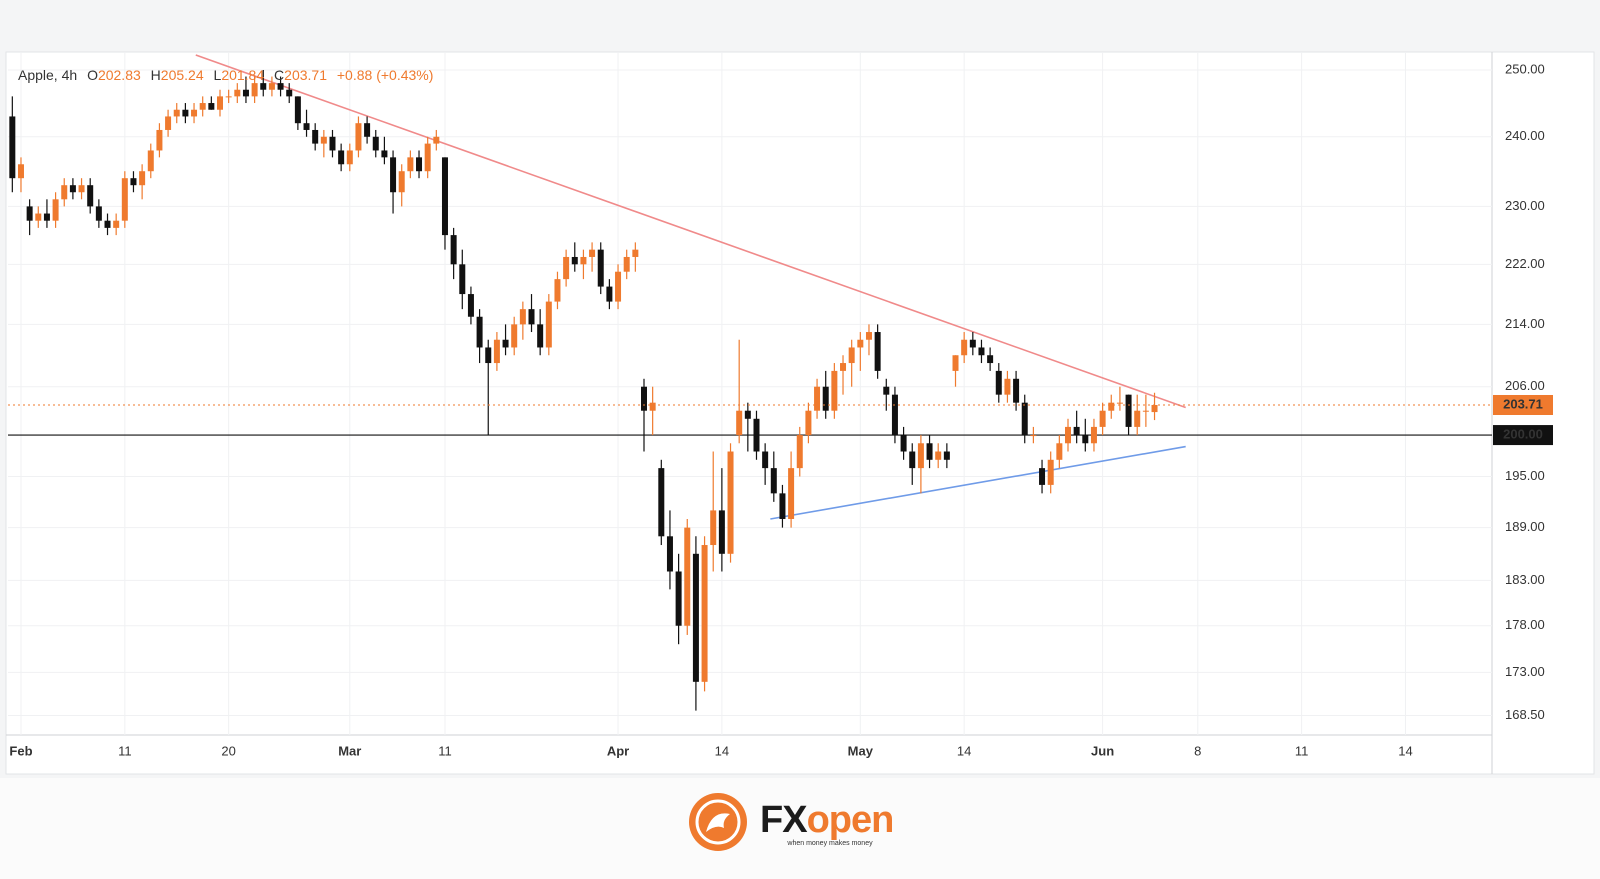 Image resolution: width=1600 pixels, height=879 pixels. Describe the element at coordinates (228, 750) in the screenshot. I see `x-tick-label: 20` at that location.